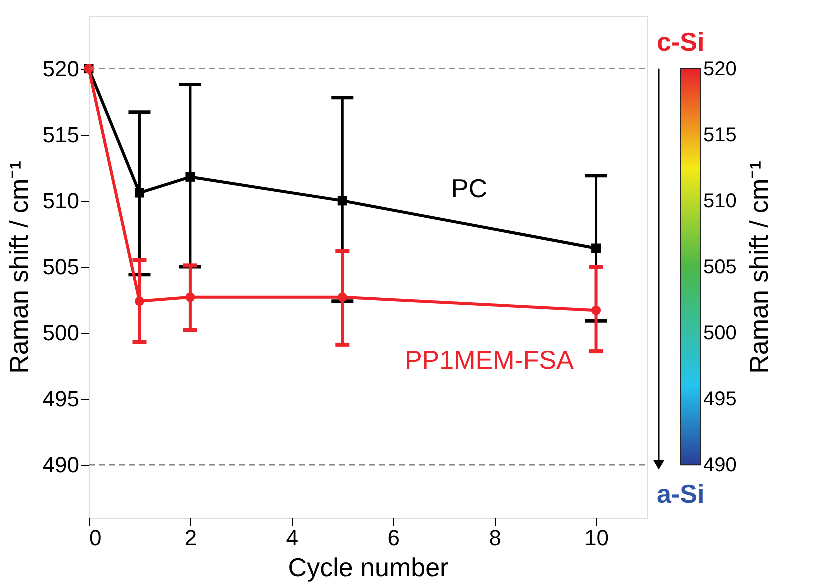 The height and width of the screenshot is (584, 820). Describe the element at coordinates (19, 267) in the screenshot. I see `y-axis-title: Raman shift / cm⁻¹` at that location.